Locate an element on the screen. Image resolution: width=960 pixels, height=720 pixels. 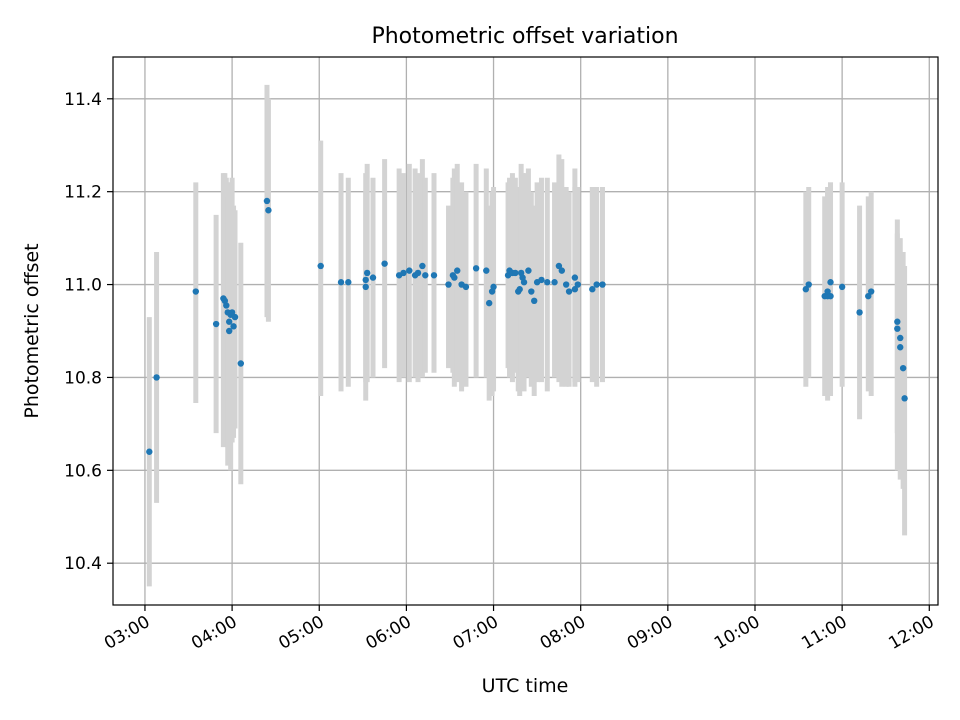
y-tick-label: 11.0 is located at coordinates (83, 286).